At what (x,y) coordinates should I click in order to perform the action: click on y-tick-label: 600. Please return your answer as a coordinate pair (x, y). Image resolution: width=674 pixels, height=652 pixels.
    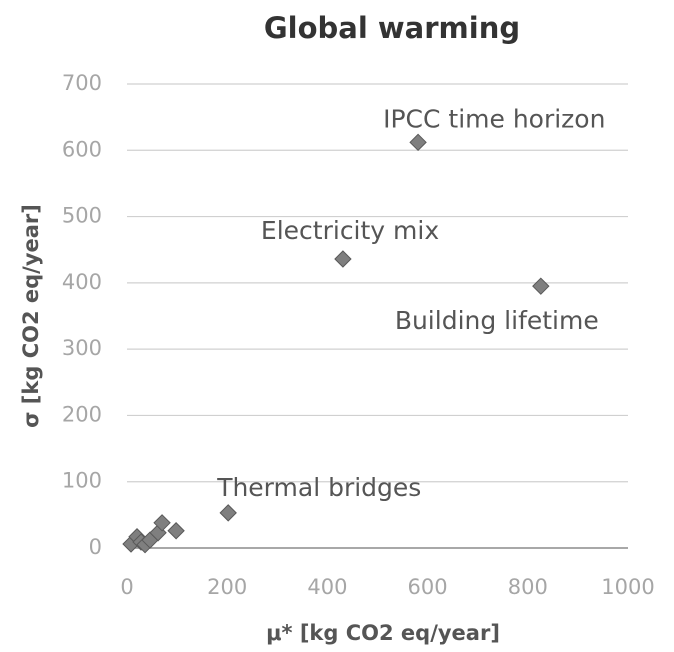
    Looking at the image, I should click on (82, 149).